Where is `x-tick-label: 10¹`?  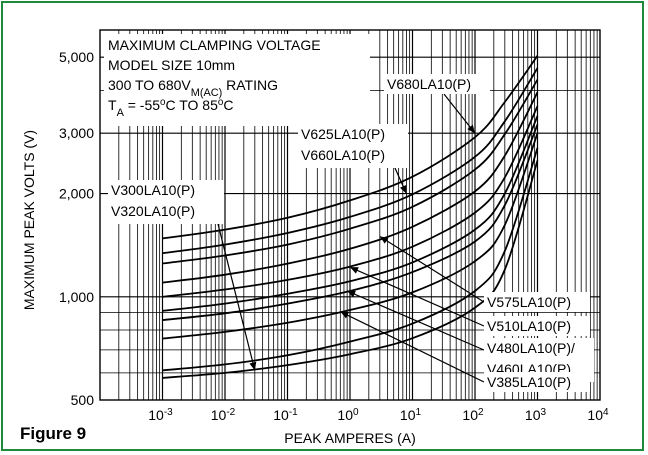 x-tick-label: 10¹ is located at coordinates (411, 415).